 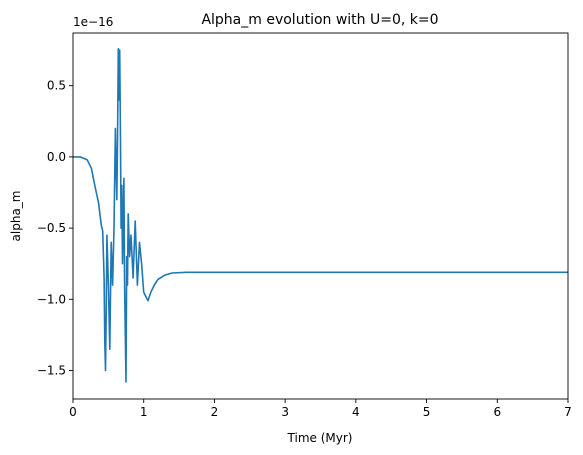 What do you see at coordinates (319, 20) in the screenshot?
I see `chart-title: Alpha_m evolution with U=0, k=0` at bounding box center [319, 20].